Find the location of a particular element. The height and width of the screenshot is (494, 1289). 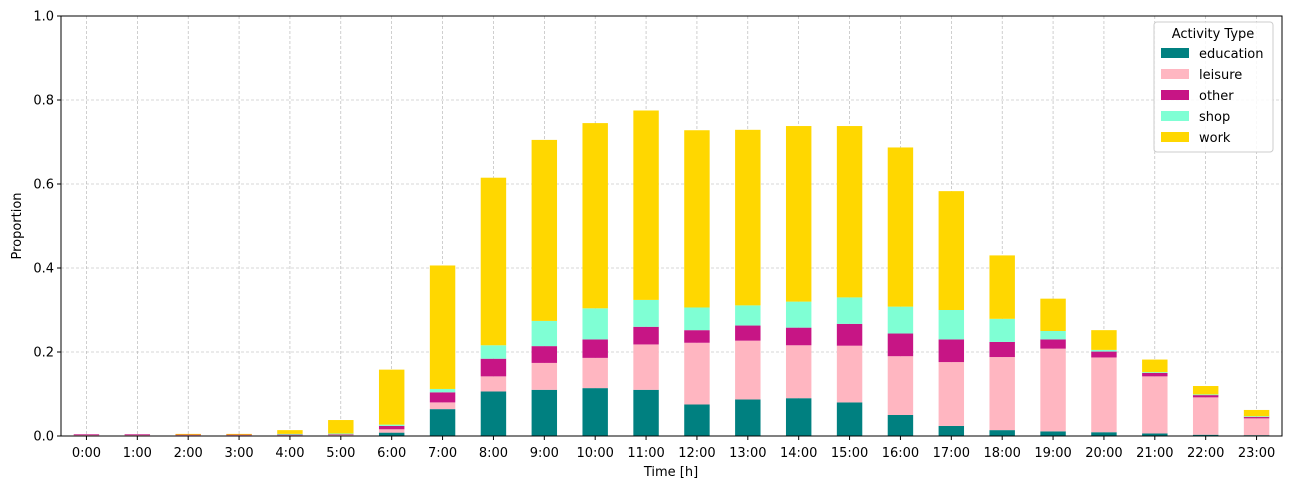

x-tick-label: 5:00 is located at coordinates (340, 453).